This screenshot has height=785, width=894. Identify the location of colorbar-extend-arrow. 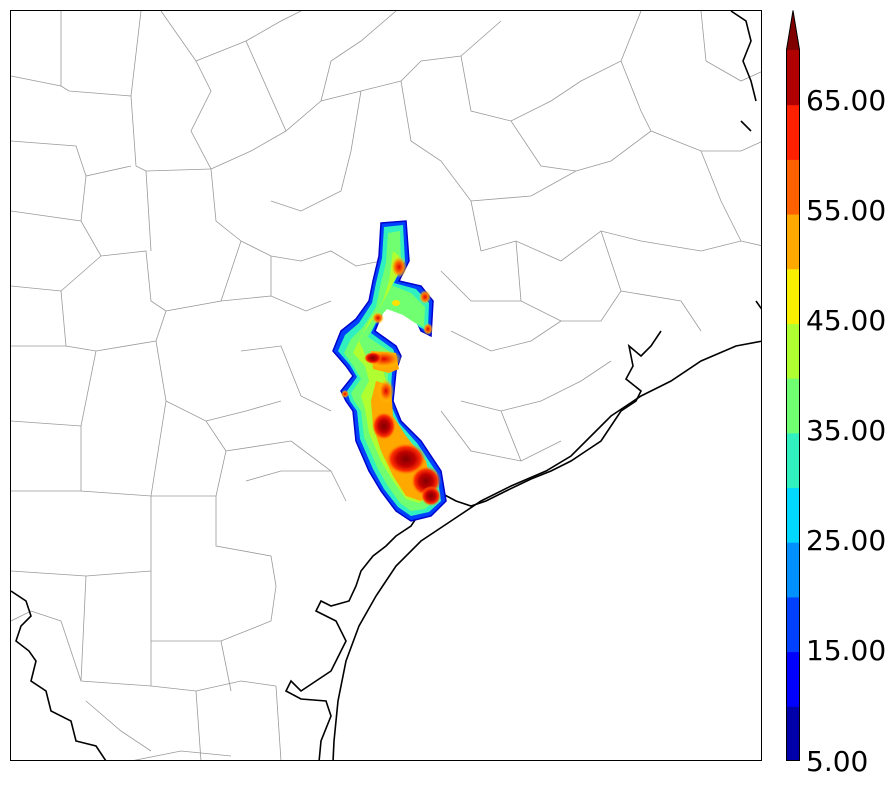
(793, 30).